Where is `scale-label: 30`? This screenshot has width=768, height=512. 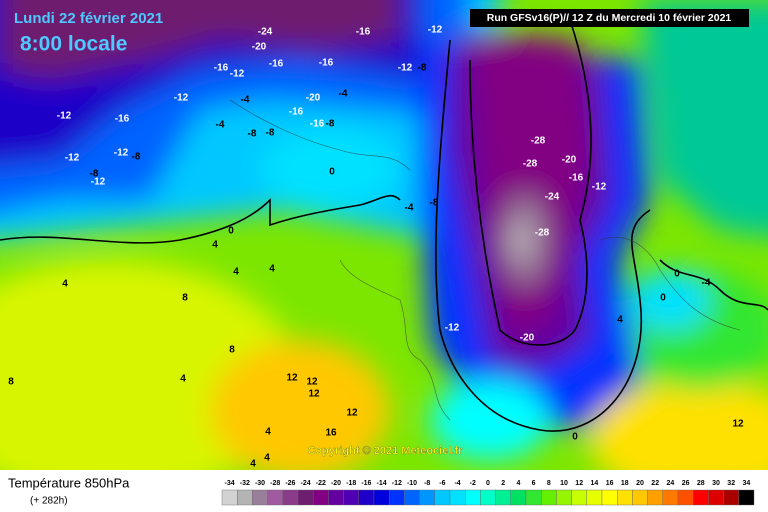
scale-label: 30 is located at coordinates (716, 483).